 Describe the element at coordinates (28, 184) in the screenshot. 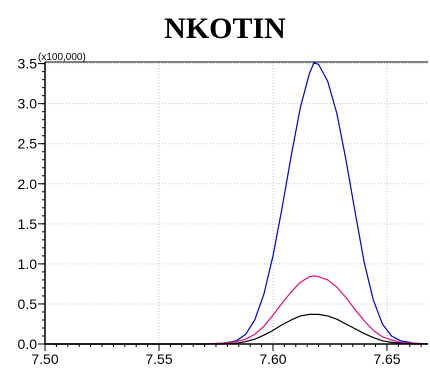

I see `y-tick-label: 2.0` at that location.